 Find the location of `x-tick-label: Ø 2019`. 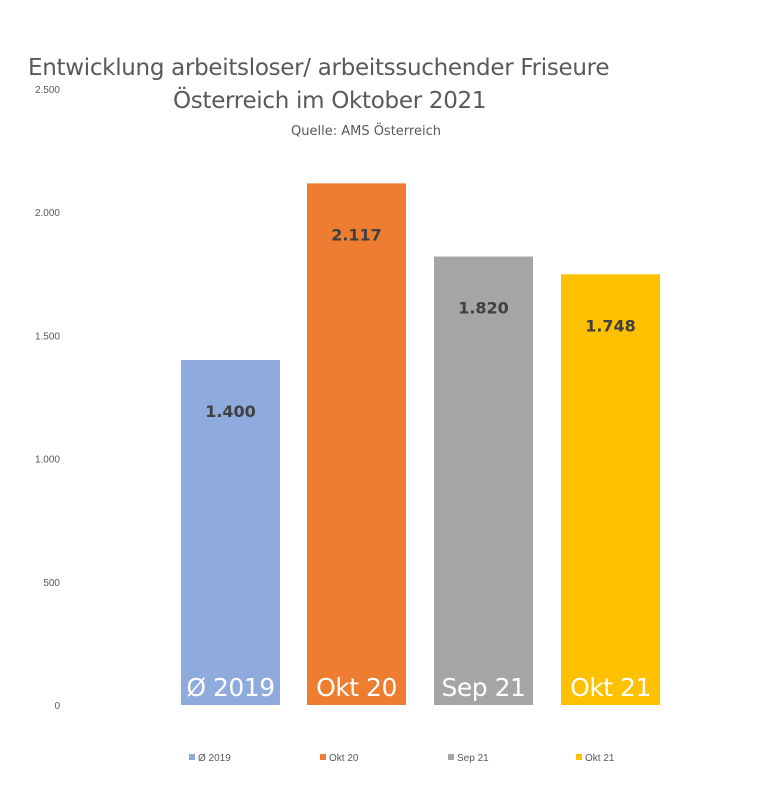

x-tick-label: Ø 2019 is located at coordinates (230, 687).